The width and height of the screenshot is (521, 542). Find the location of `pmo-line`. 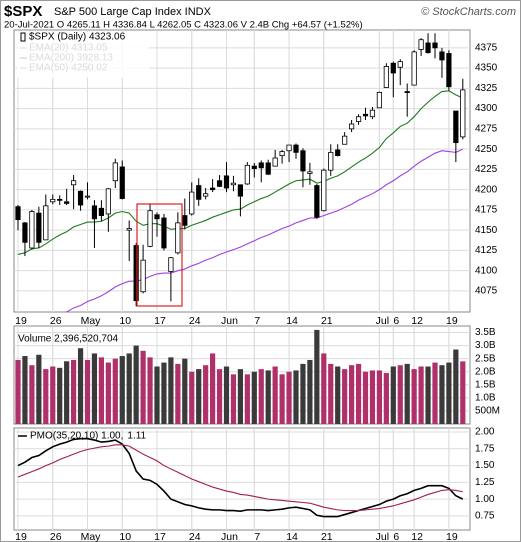

pmo-line is located at coordinates (240, 478).